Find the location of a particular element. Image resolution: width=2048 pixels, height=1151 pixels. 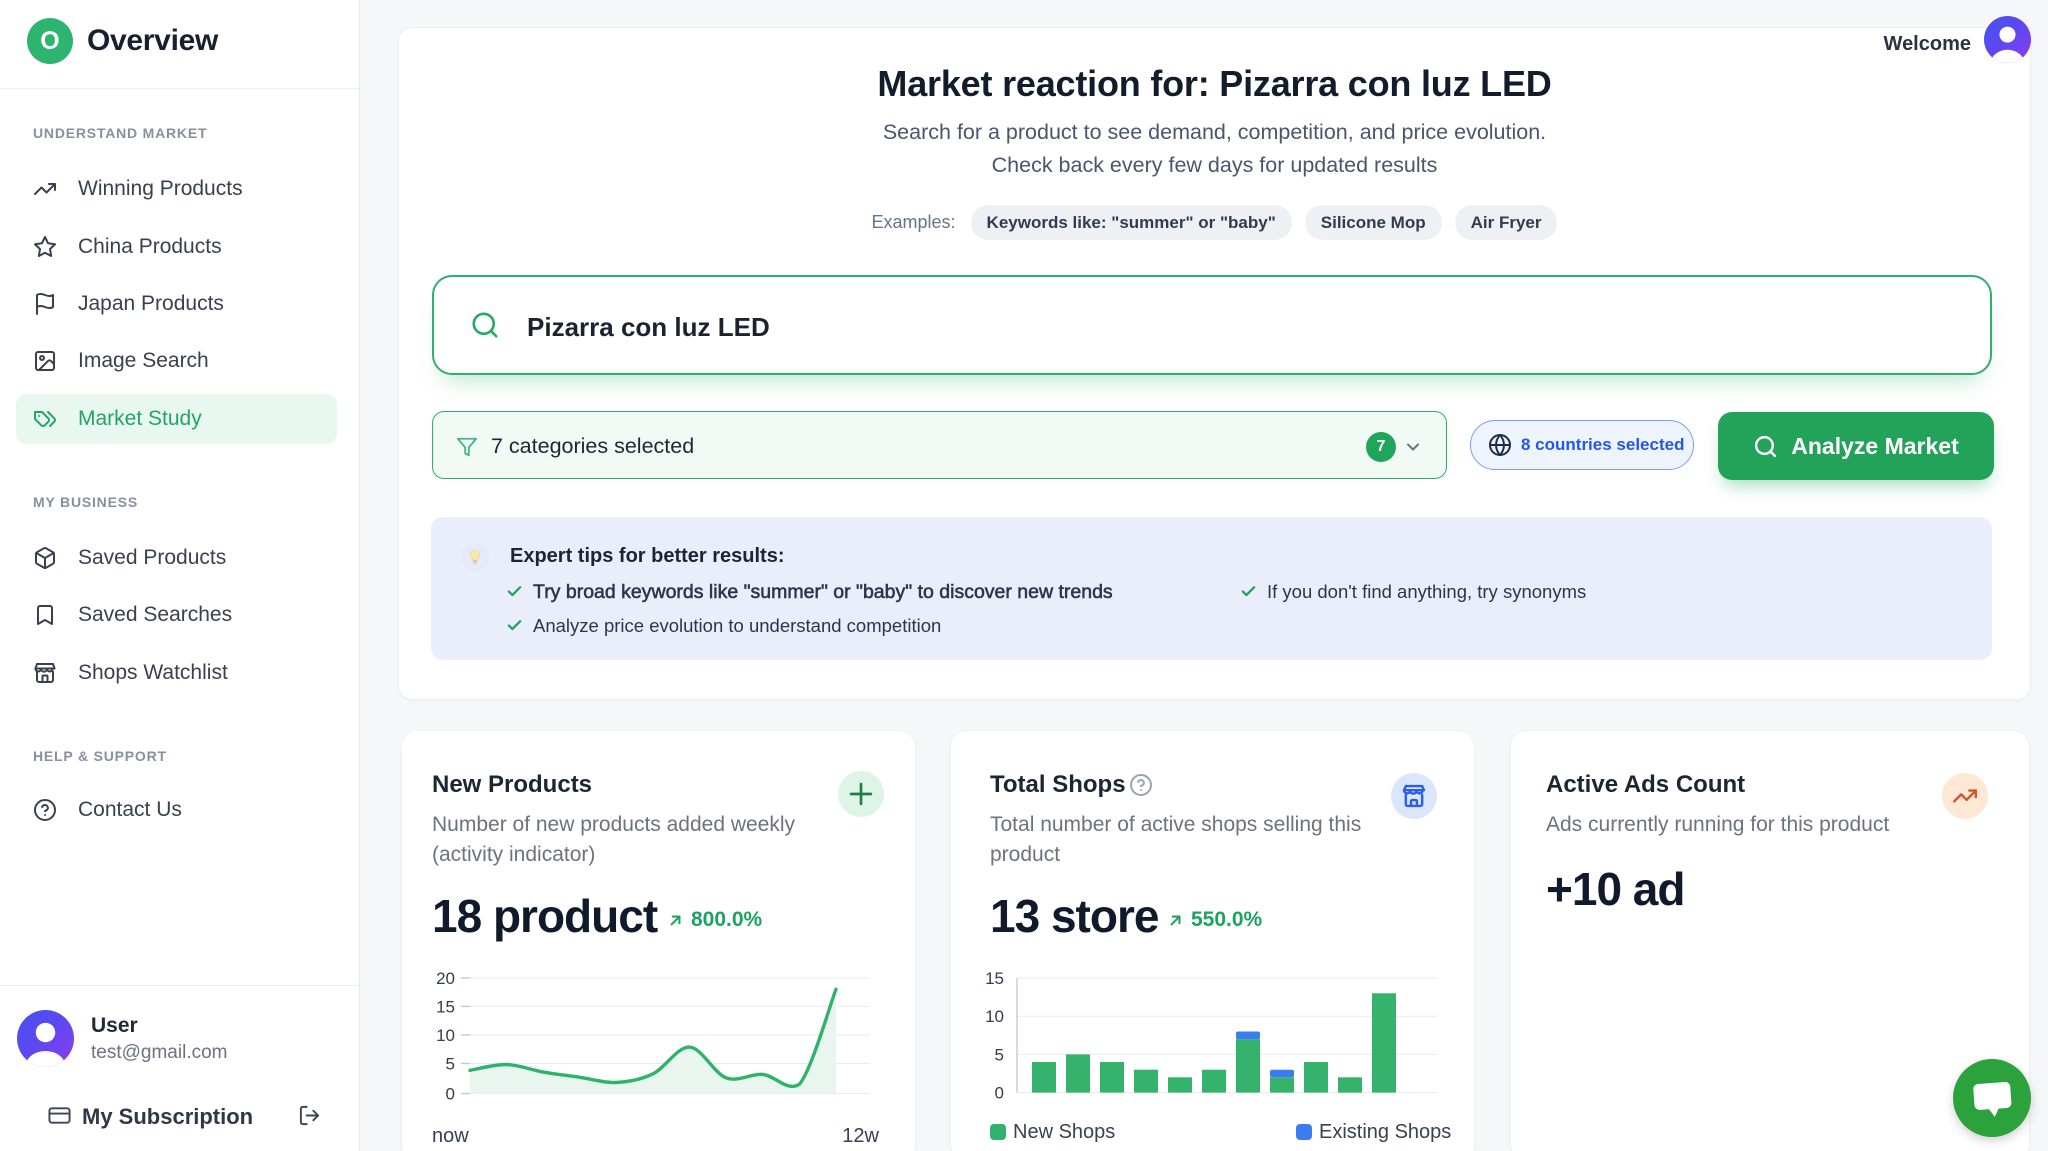

svg-text: Existing Shops is located at coordinates (1385, 1132).